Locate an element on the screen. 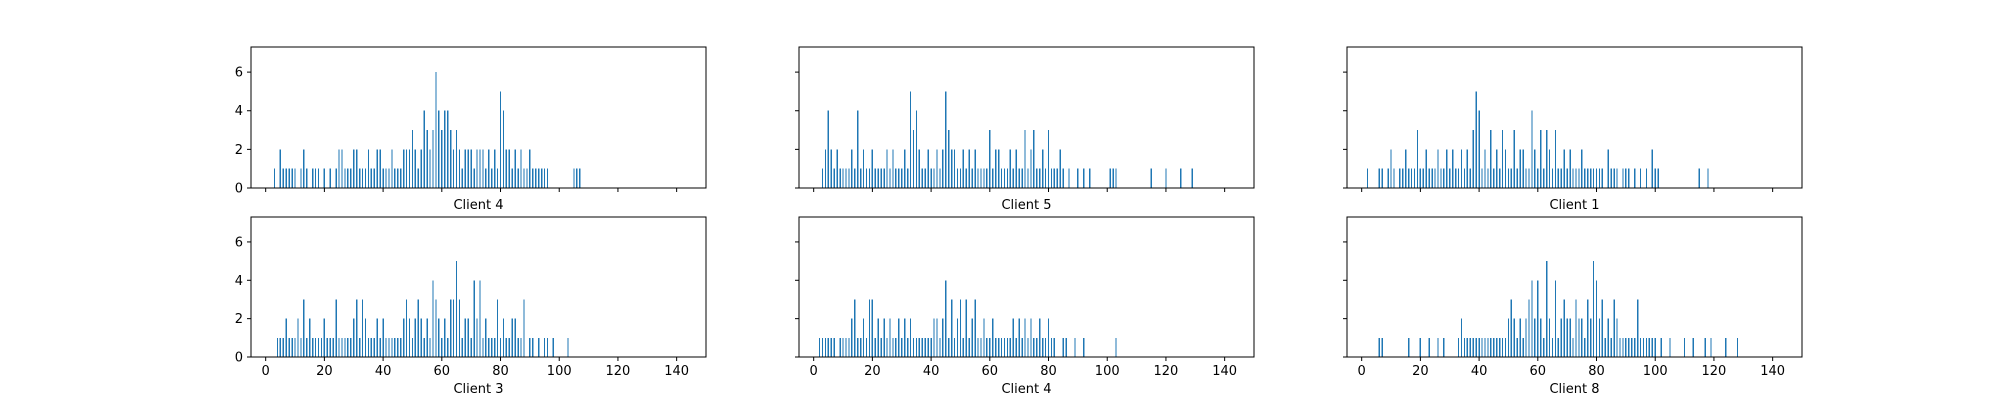  x-tick-label: 100 is located at coordinates (1107, 371).